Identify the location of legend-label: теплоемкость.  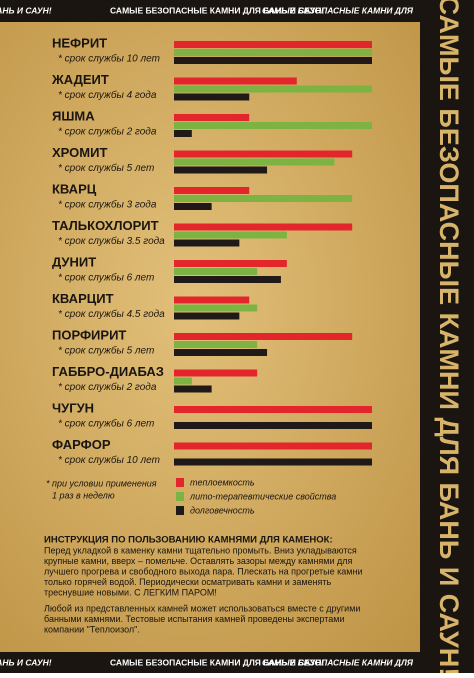
(222, 482).